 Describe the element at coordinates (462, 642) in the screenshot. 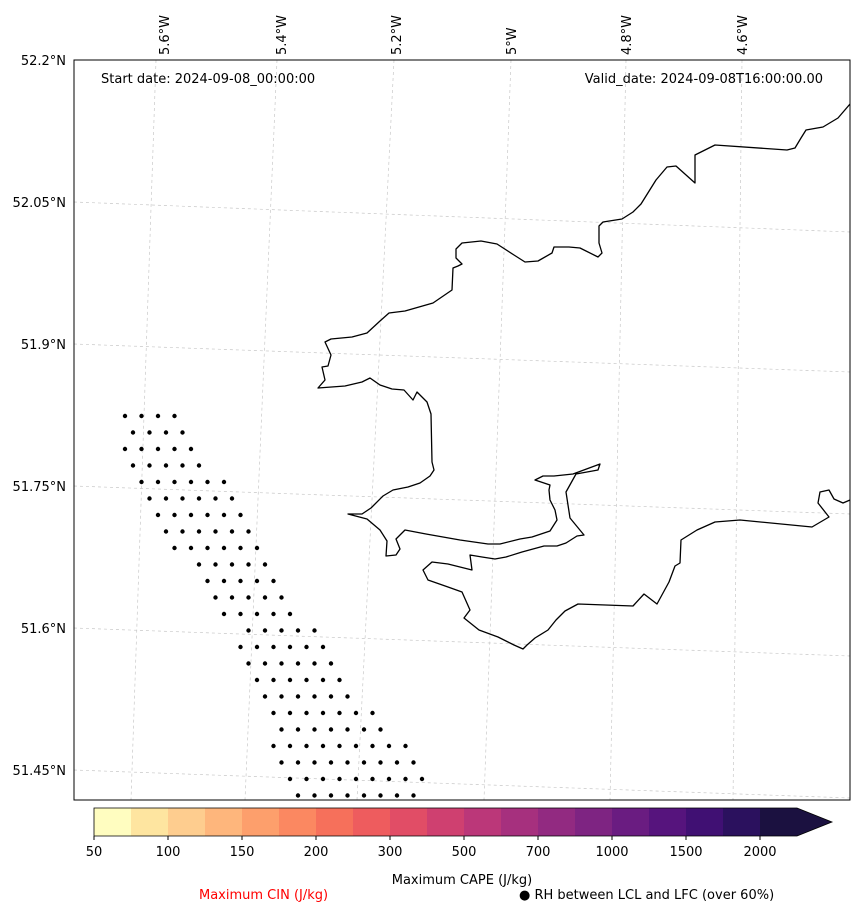

I see `gridline-lat-51.6` at that location.